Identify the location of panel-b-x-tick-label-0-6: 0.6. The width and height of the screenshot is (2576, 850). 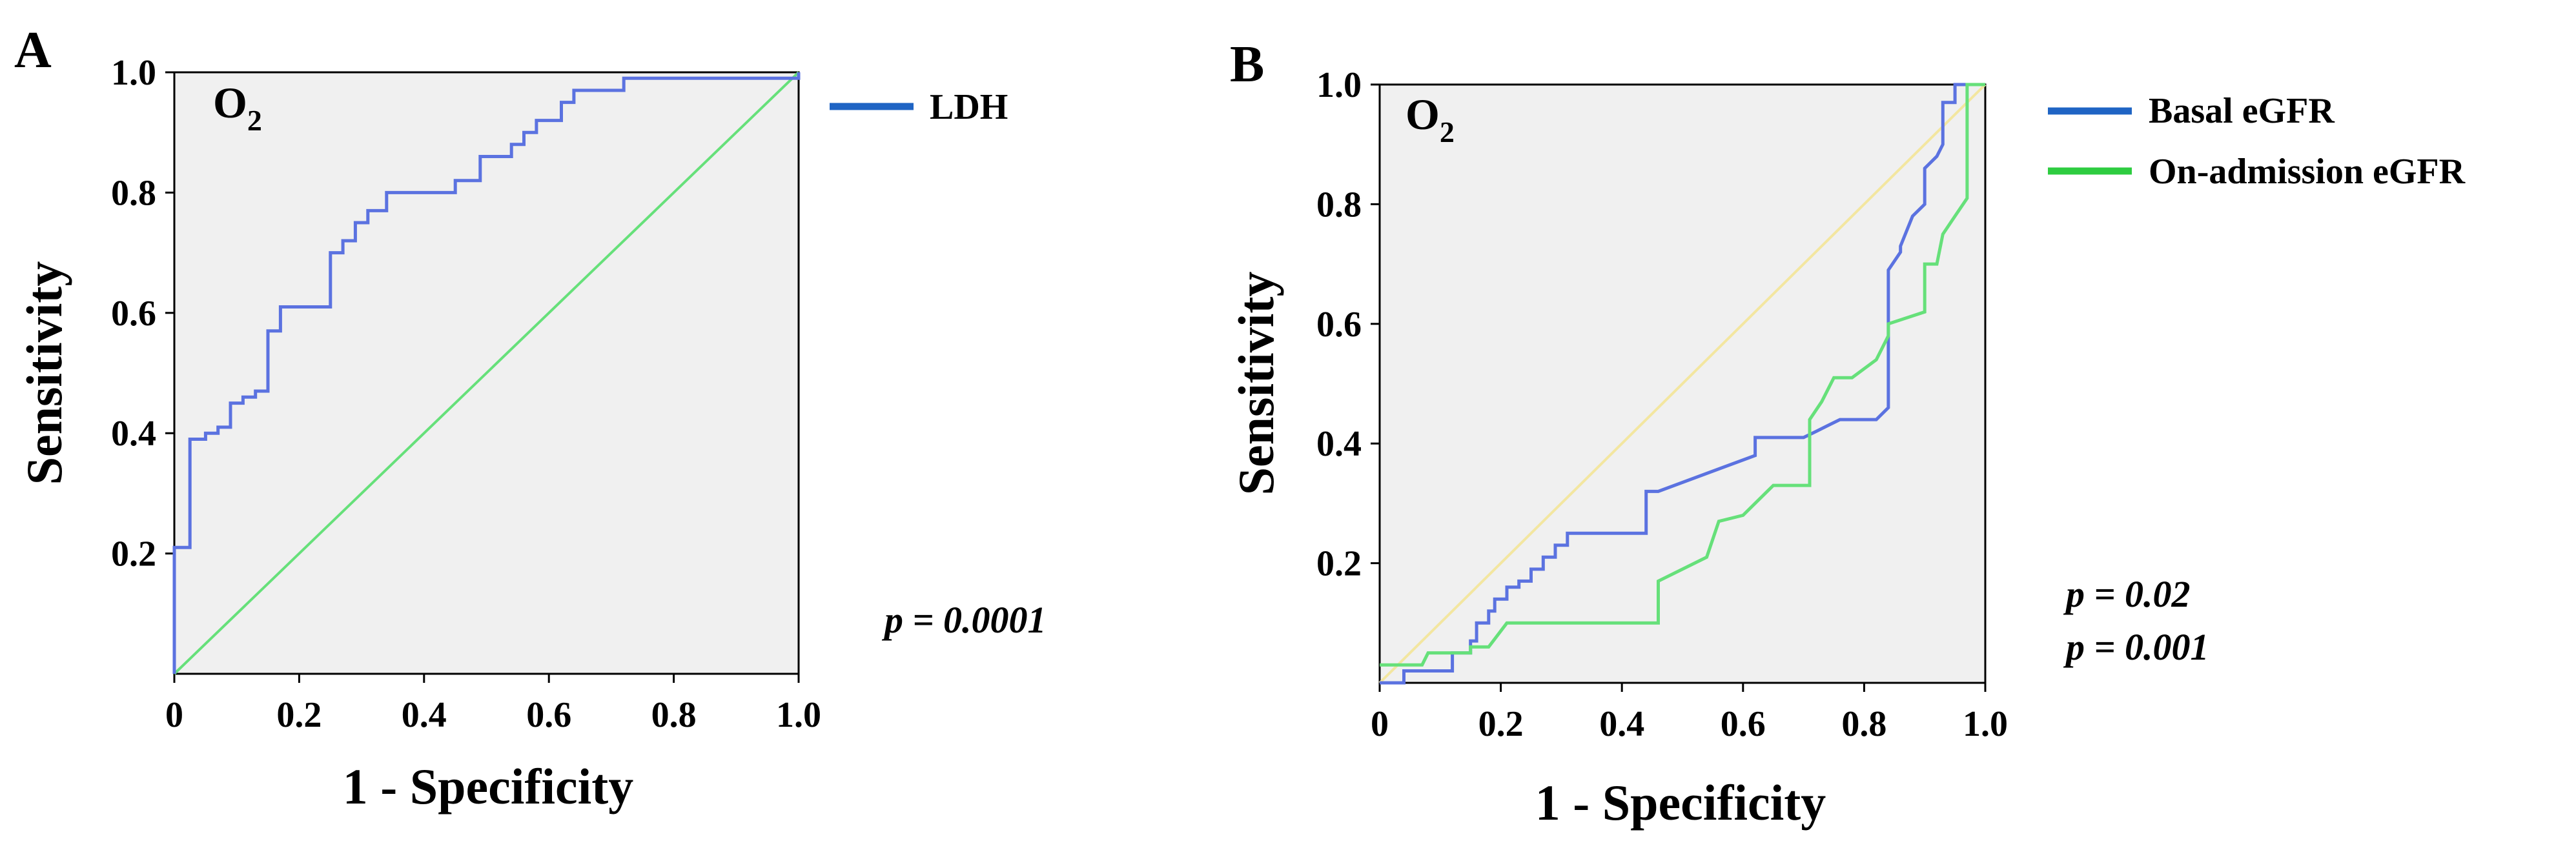
(1744, 724).